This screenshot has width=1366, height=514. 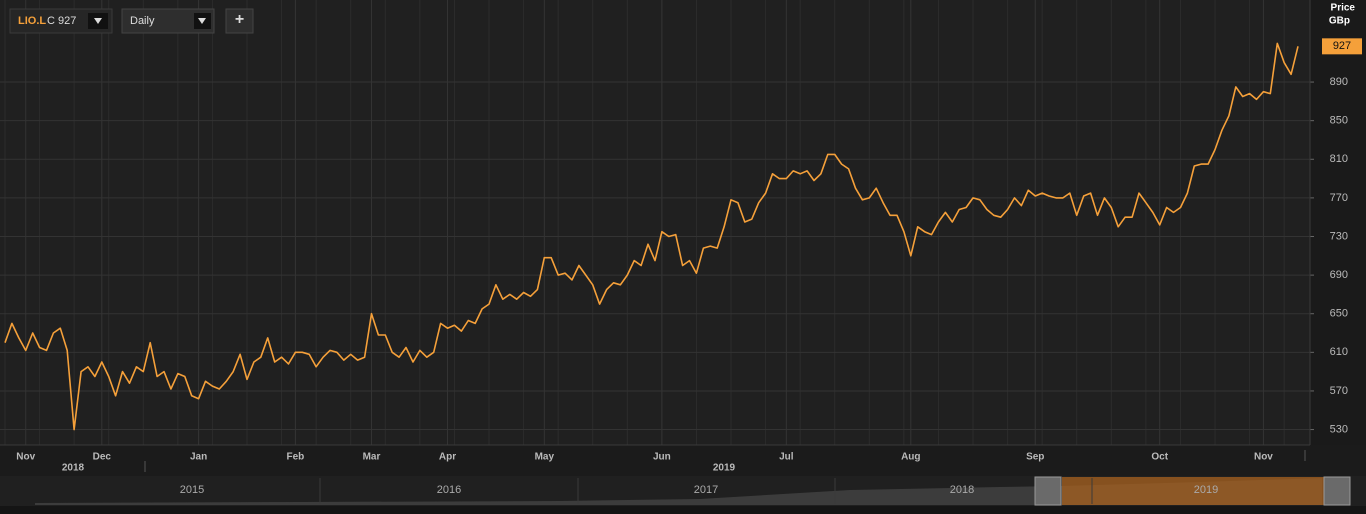 I want to click on y-axis-area, so click(x=1338, y=222).